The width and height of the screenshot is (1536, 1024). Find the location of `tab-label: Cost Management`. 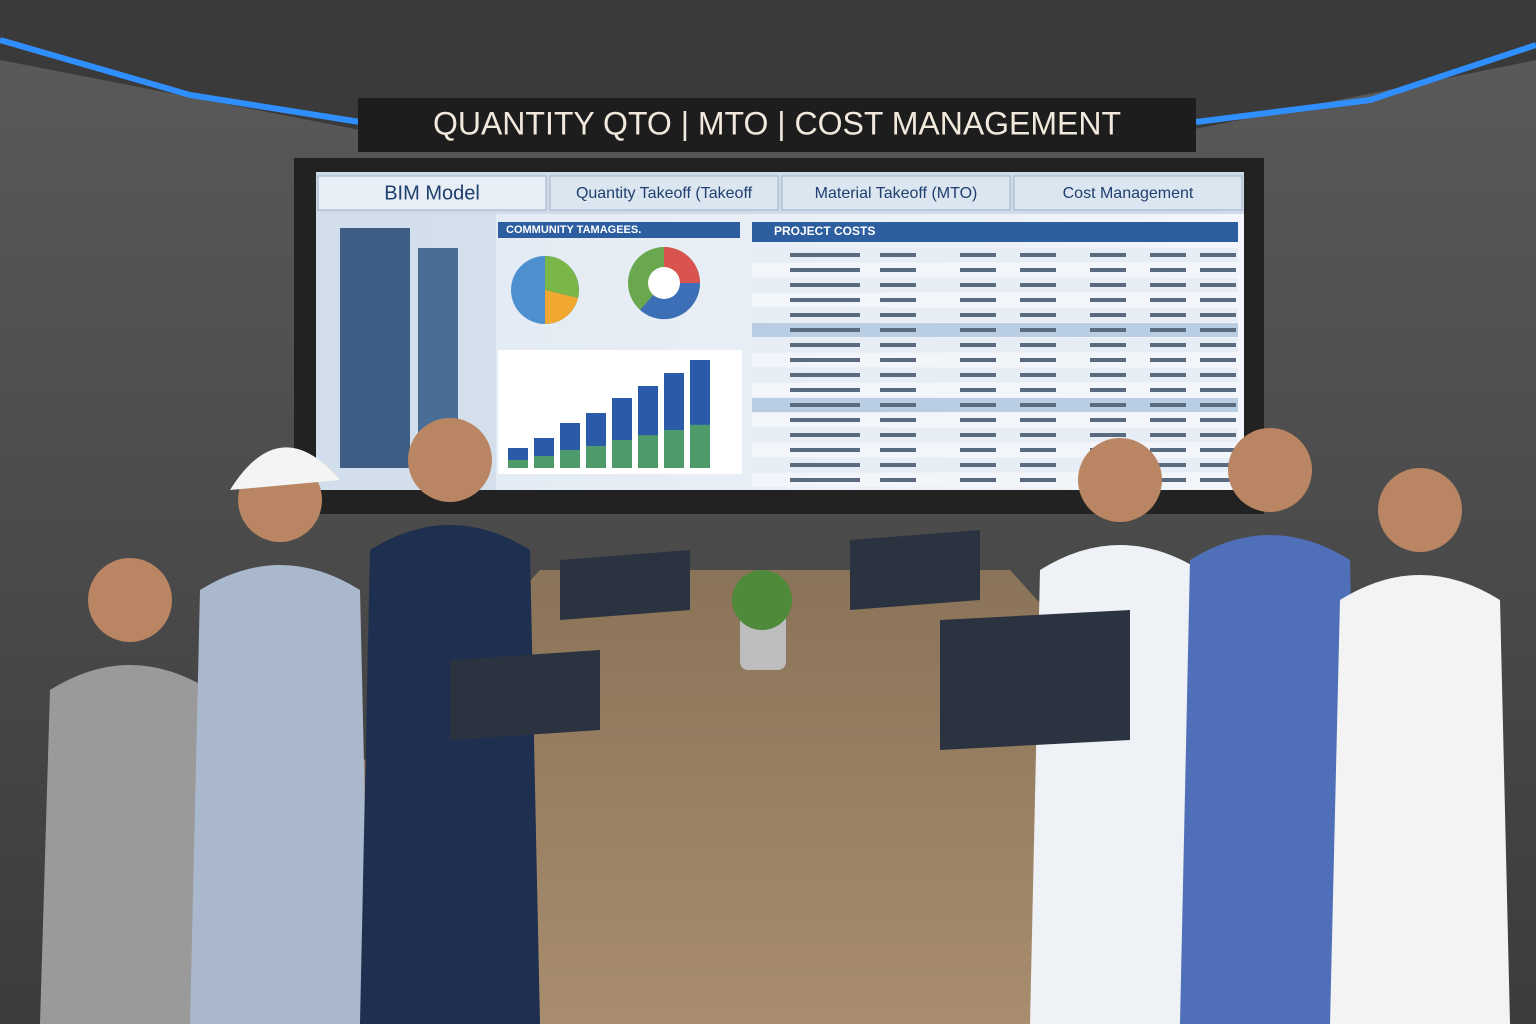

tab-label: Cost Management is located at coordinates (1128, 193).